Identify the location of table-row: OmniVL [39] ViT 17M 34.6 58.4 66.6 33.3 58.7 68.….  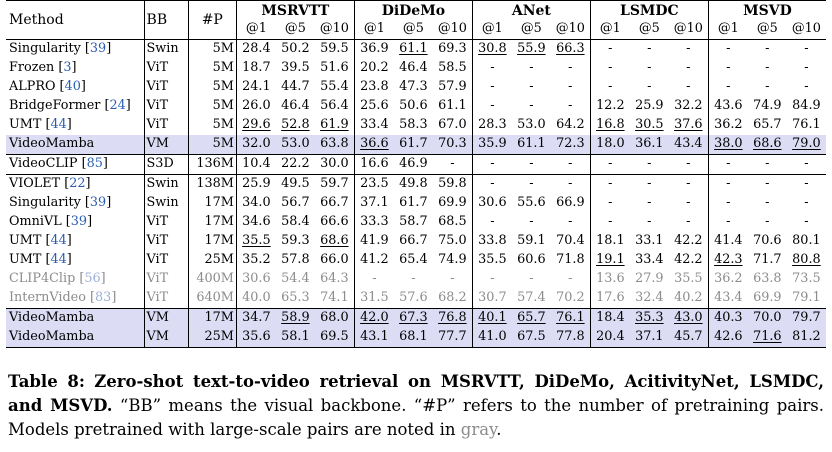
(416, 222).